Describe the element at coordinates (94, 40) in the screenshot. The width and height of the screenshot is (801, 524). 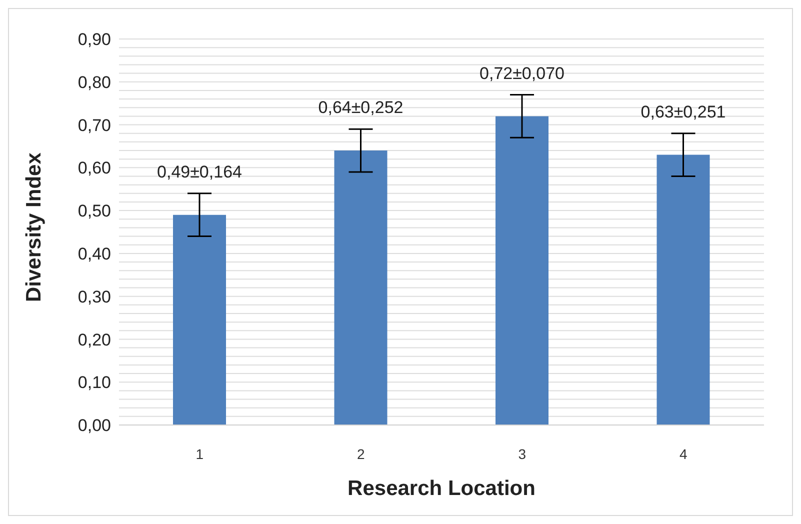
I see `y-tick-label: 0,90` at that location.